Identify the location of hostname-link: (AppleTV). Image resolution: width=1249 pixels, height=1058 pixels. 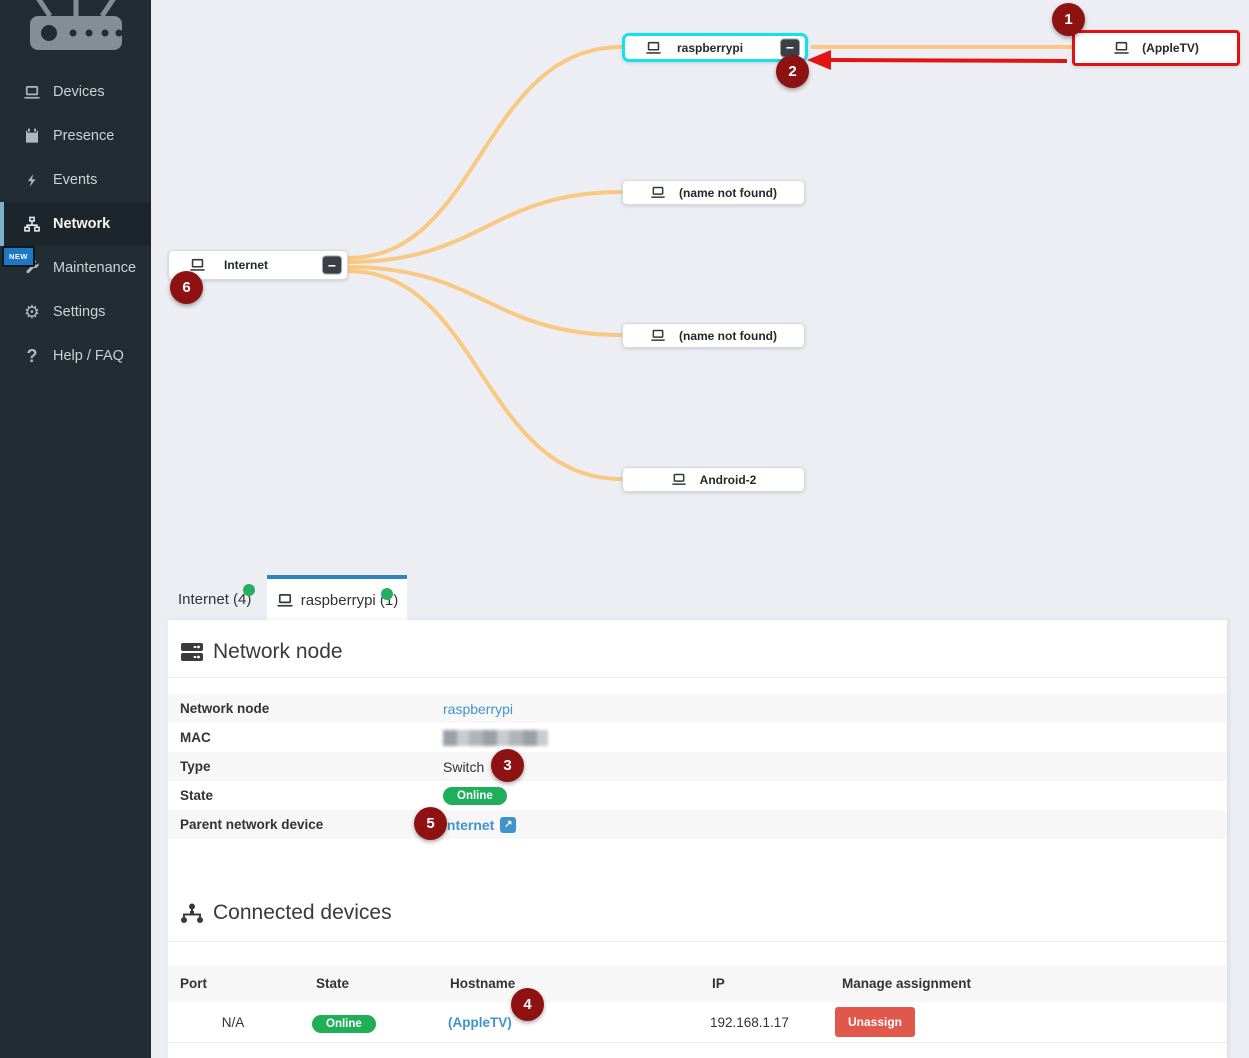
(480, 1022).